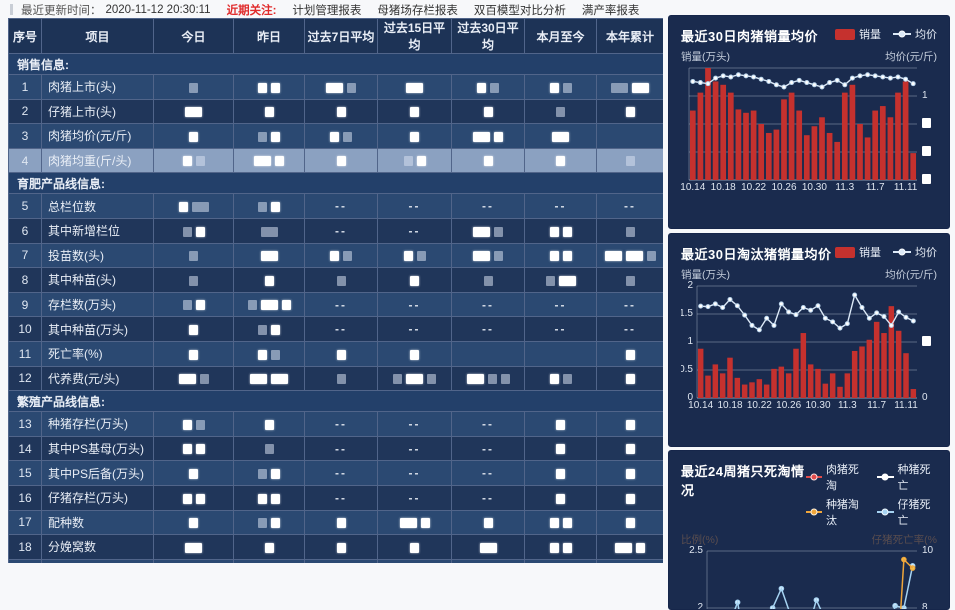  What do you see at coordinates (335, 329) in the screenshot?
I see `table-row-10: 10 其中种苗(万头) -- -- -- -- --` at bounding box center [335, 329].